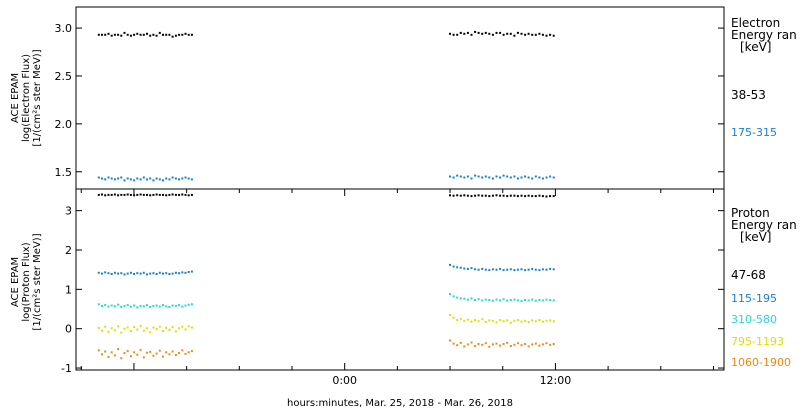 Image resolution: width=800 pixels, height=410 pixels. What do you see at coordinates (755, 23) in the screenshot?
I see `electron-legend-title-line1: Electron` at bounding box center [755, 23].